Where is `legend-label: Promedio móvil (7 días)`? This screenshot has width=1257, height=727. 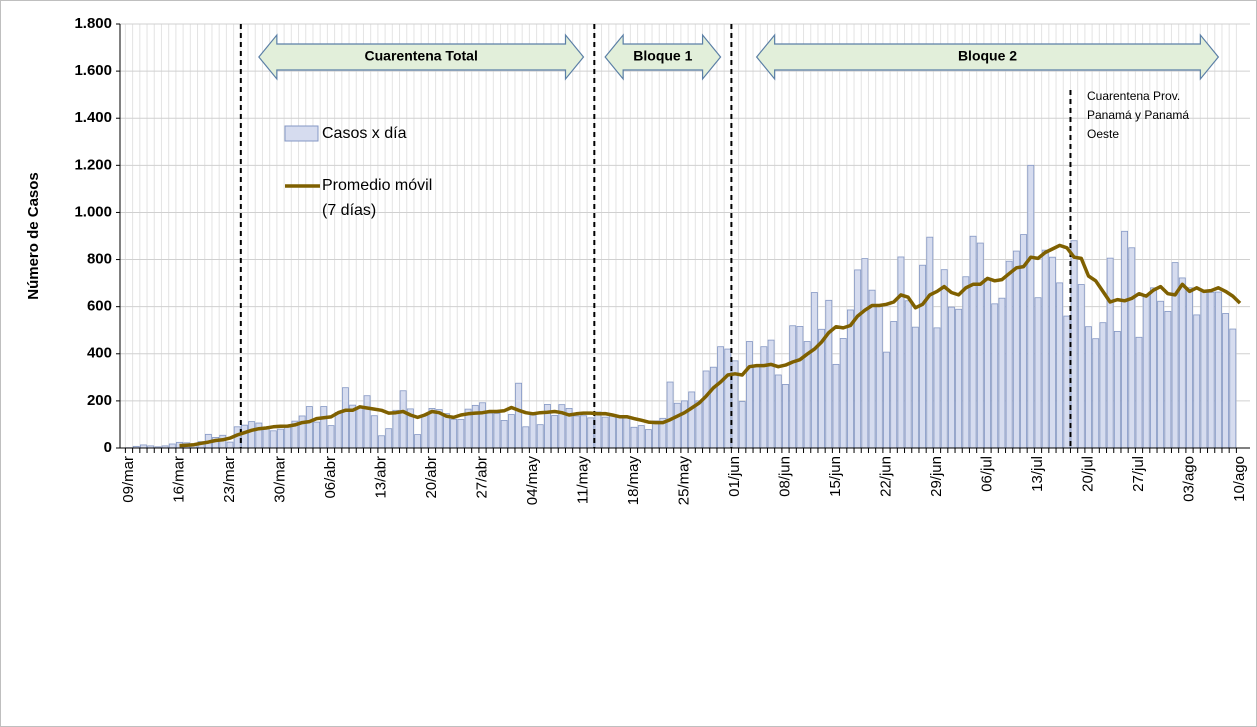 legend-label: Promedio móvil (7 días) is located at coordinates (377, 198).